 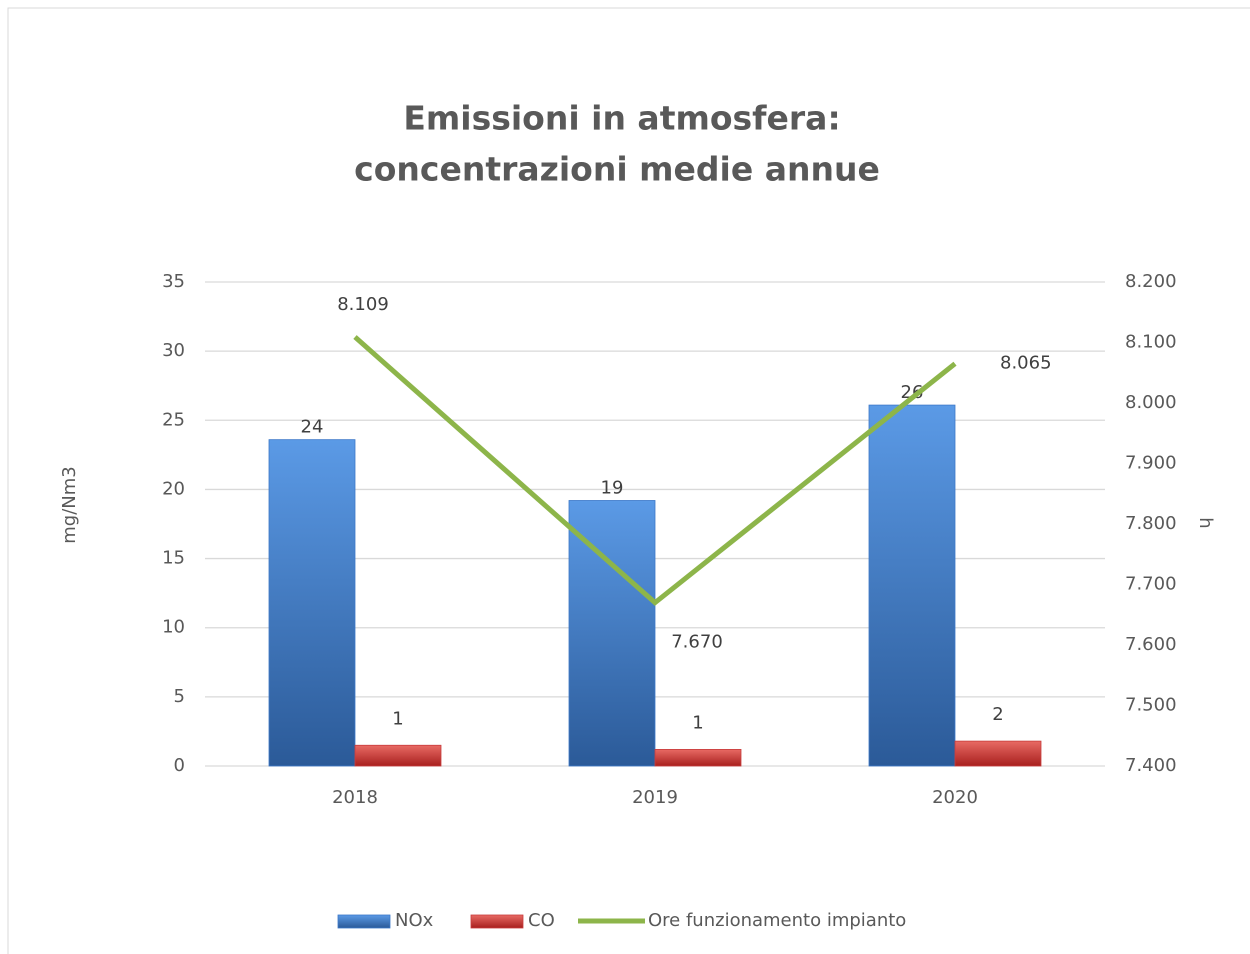 What do you see at coordinates (173, 488) in the screenshot?
I see `y-tick-label: 20` at bounding box center [173, 488].